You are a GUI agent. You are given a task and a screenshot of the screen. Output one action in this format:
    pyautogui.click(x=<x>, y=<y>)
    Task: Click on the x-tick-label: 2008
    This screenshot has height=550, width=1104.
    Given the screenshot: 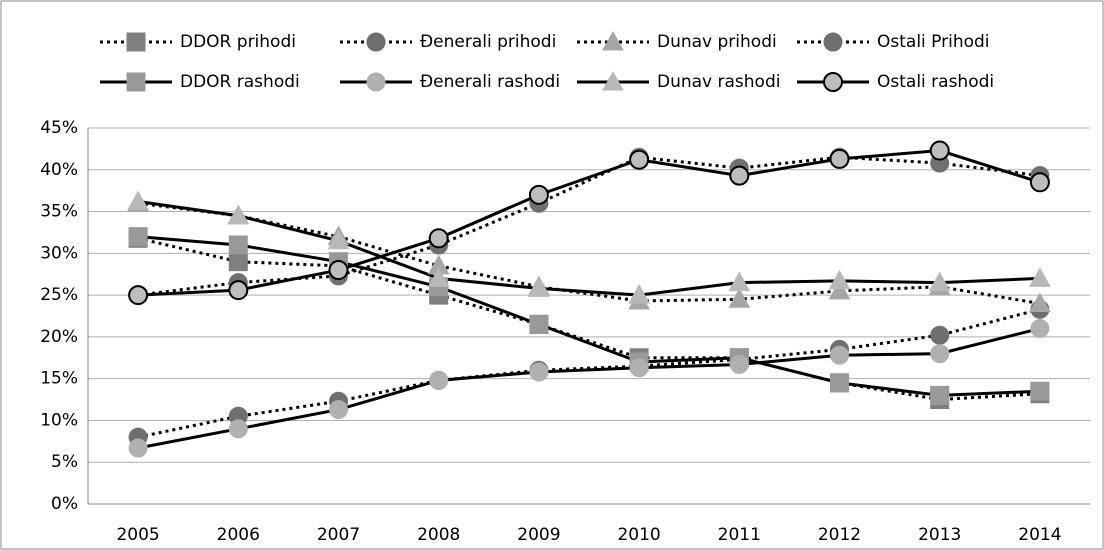 What is the action you would take?
    pyautogui.click(x=438, y=535)
    